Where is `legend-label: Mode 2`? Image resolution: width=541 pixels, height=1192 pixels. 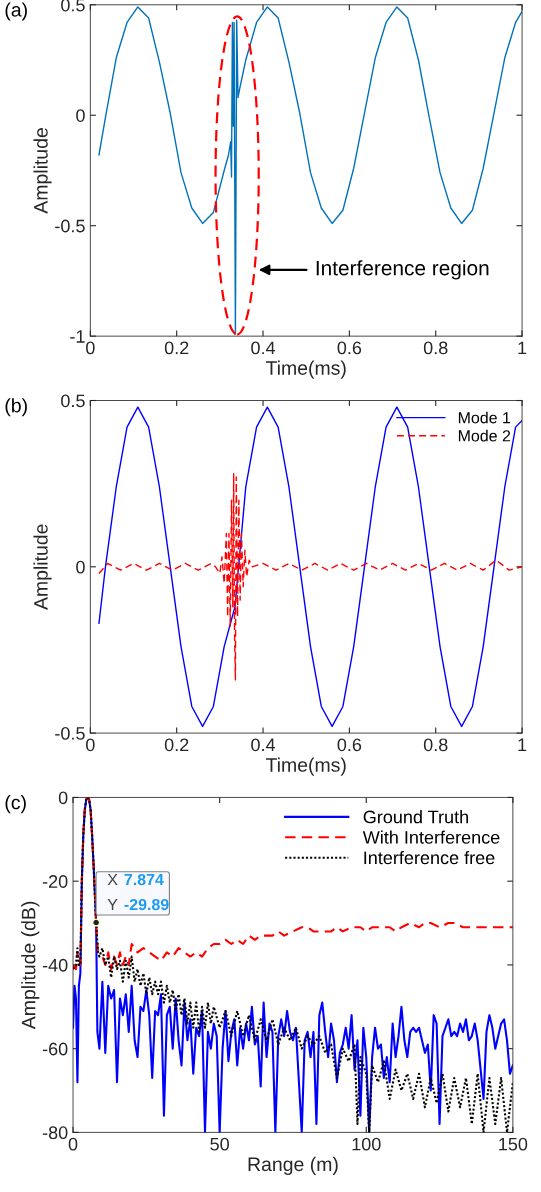 legend-label: Mode 2 is located at coordinates (484, 435).